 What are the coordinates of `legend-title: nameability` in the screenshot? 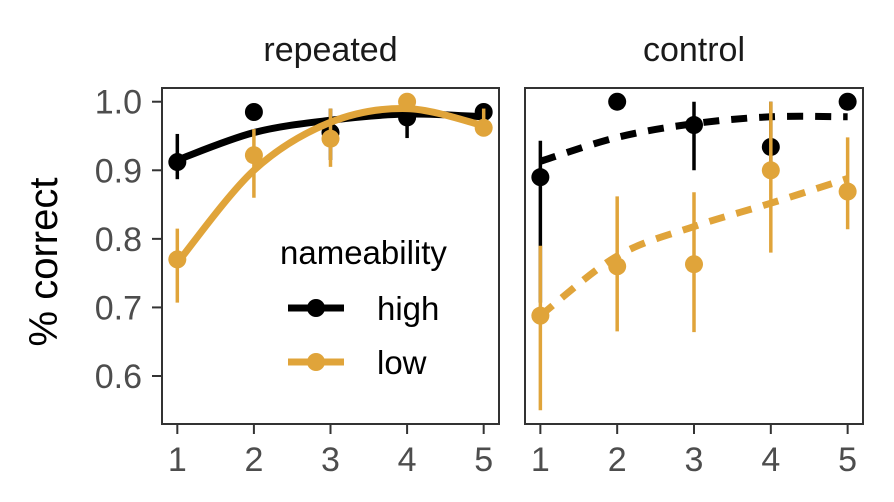 It's located at (363, 252).